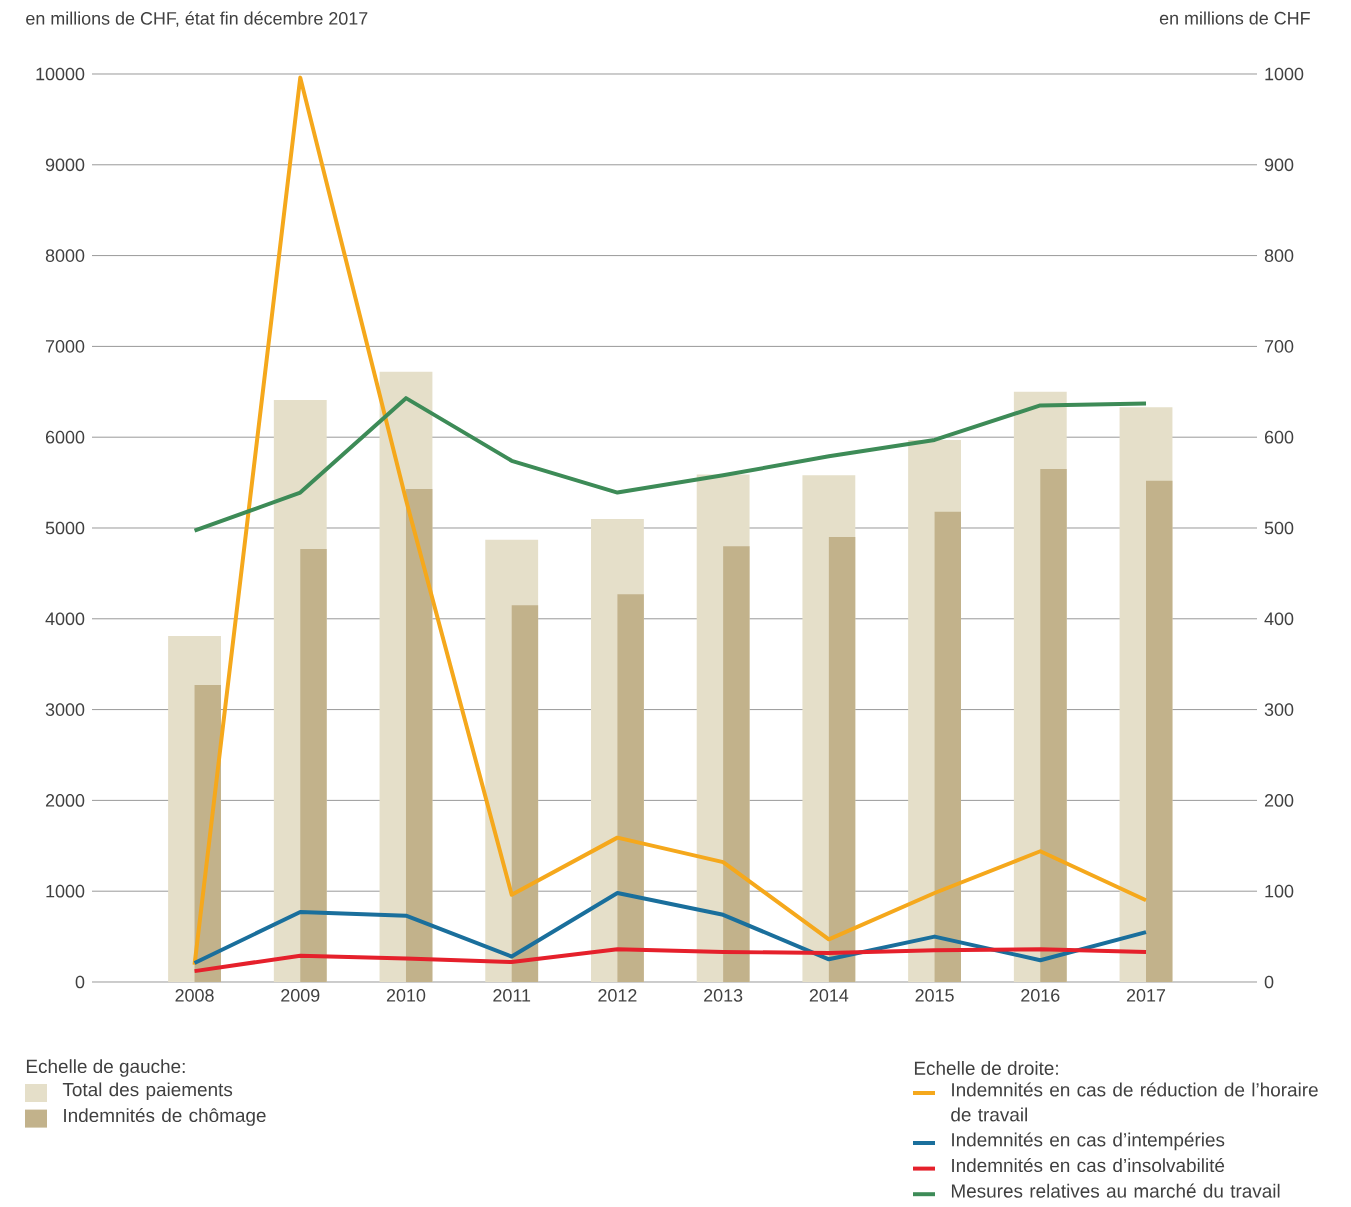  Describe the element at coordinates (1279, 165) in the screenshot. I see `y2-tick-label: 900` at that location.